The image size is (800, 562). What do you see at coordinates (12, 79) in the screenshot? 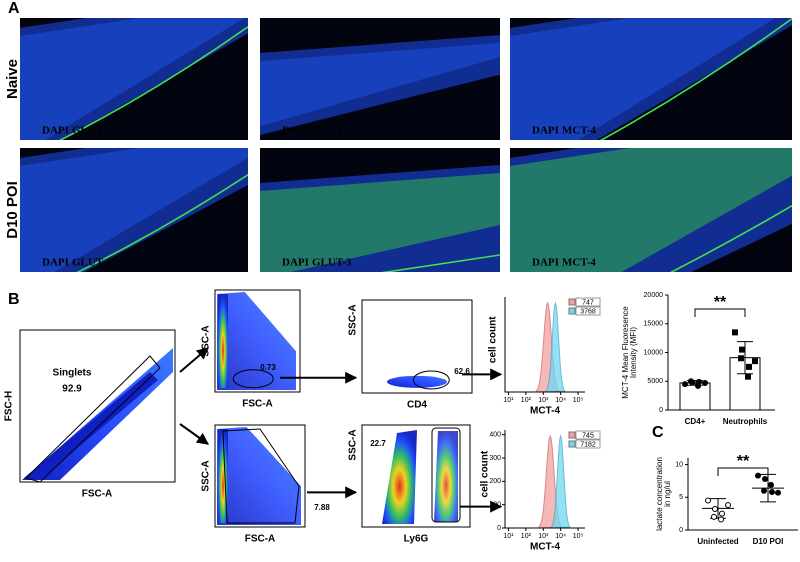
I see `row-label: Naive` at bounding box center [12, 79].